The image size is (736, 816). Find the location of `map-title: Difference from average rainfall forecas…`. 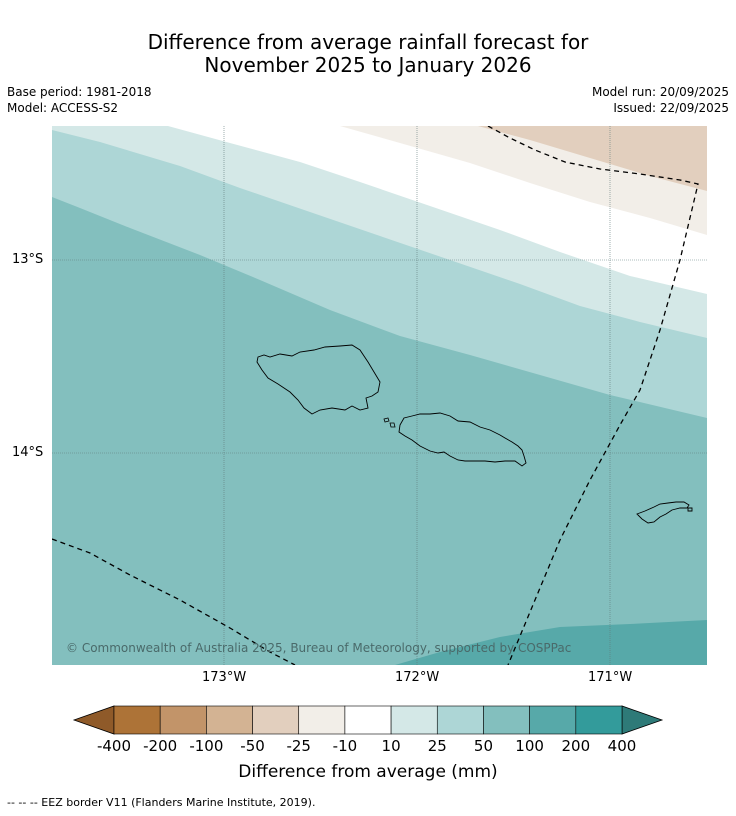

map-title: Difference from average rainfall forecas… is located at coordinates (368, 54).